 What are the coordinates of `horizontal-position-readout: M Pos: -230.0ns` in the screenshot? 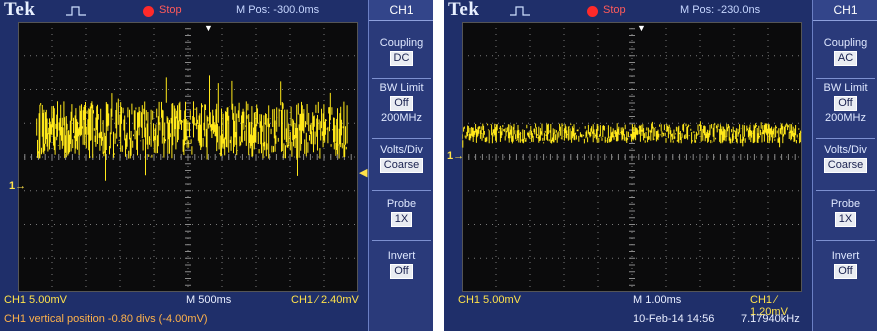 It's located at (720, 10).